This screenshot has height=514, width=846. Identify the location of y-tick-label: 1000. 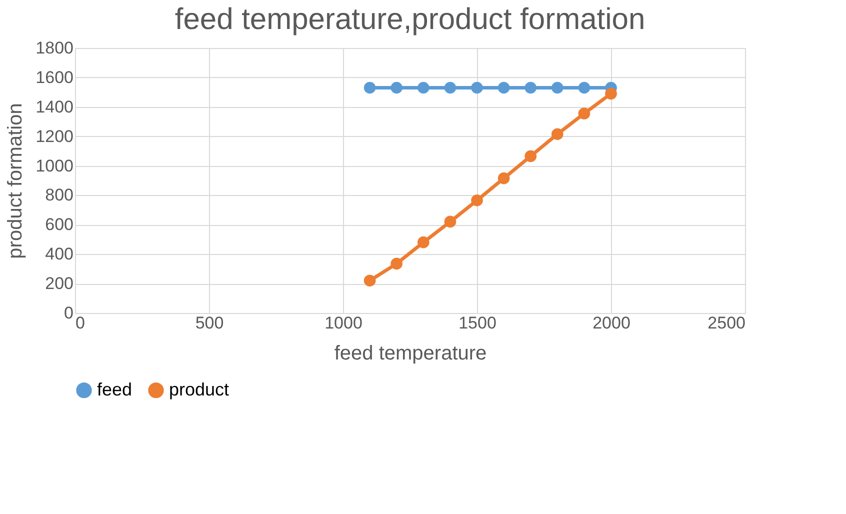
(55, 166).